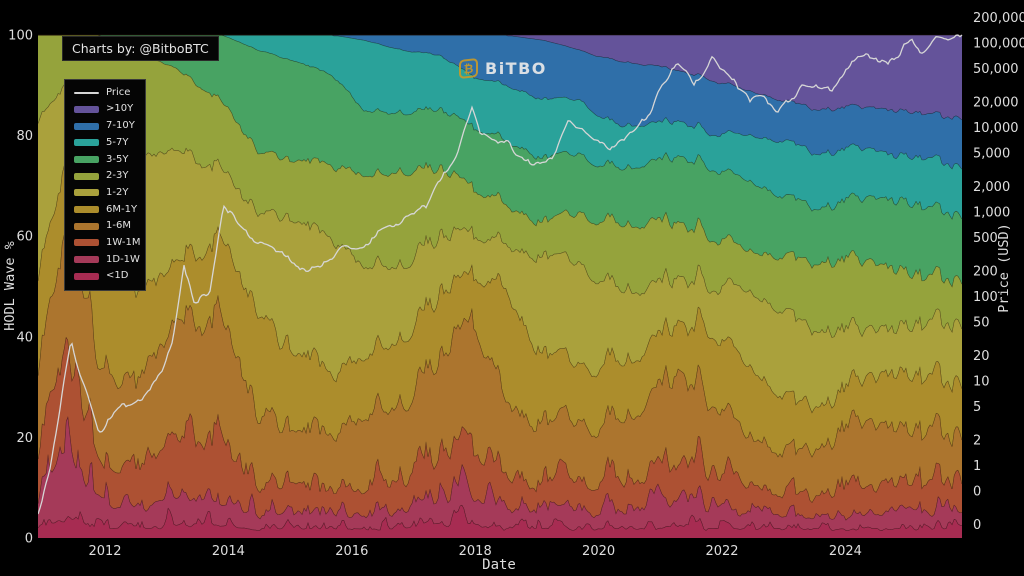 The image size is (1024, 576). What do you see at coordinates (117, 276) in the screenshot?
I see `legend-label: <1D` at bounding box center [117, 276].